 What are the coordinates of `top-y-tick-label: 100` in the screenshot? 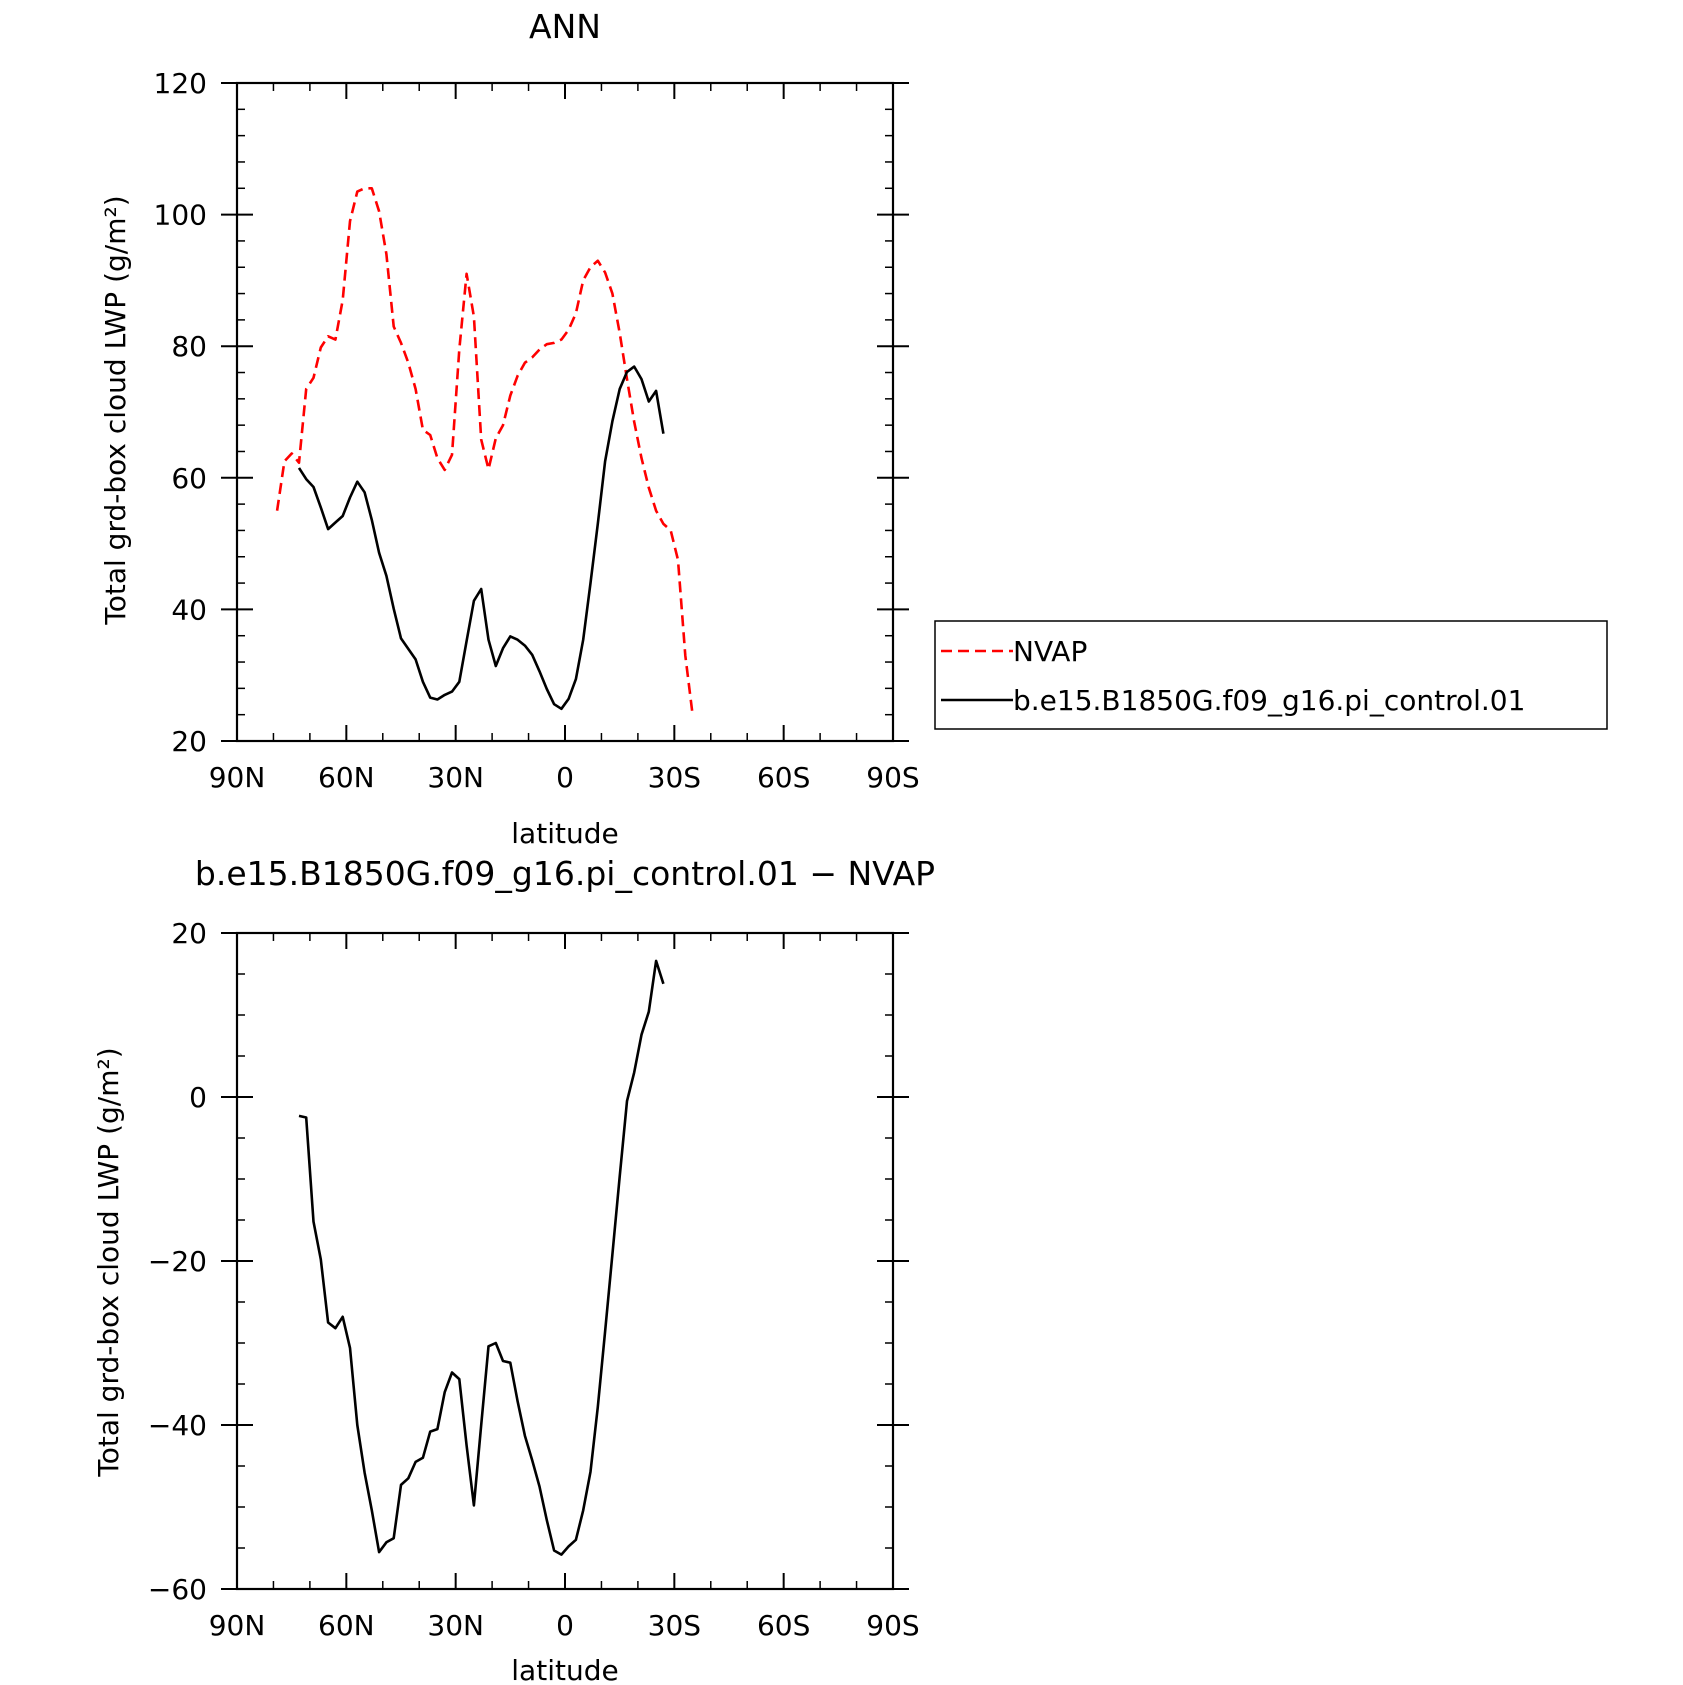 It's located at (180, 215).